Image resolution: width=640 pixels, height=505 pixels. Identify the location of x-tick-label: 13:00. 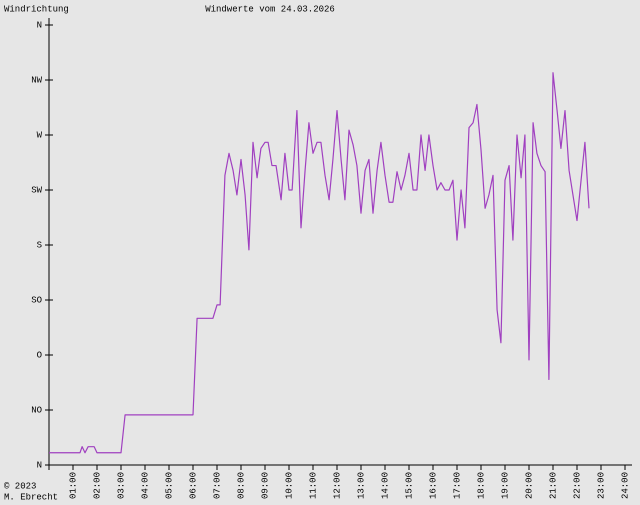
(361, 485).